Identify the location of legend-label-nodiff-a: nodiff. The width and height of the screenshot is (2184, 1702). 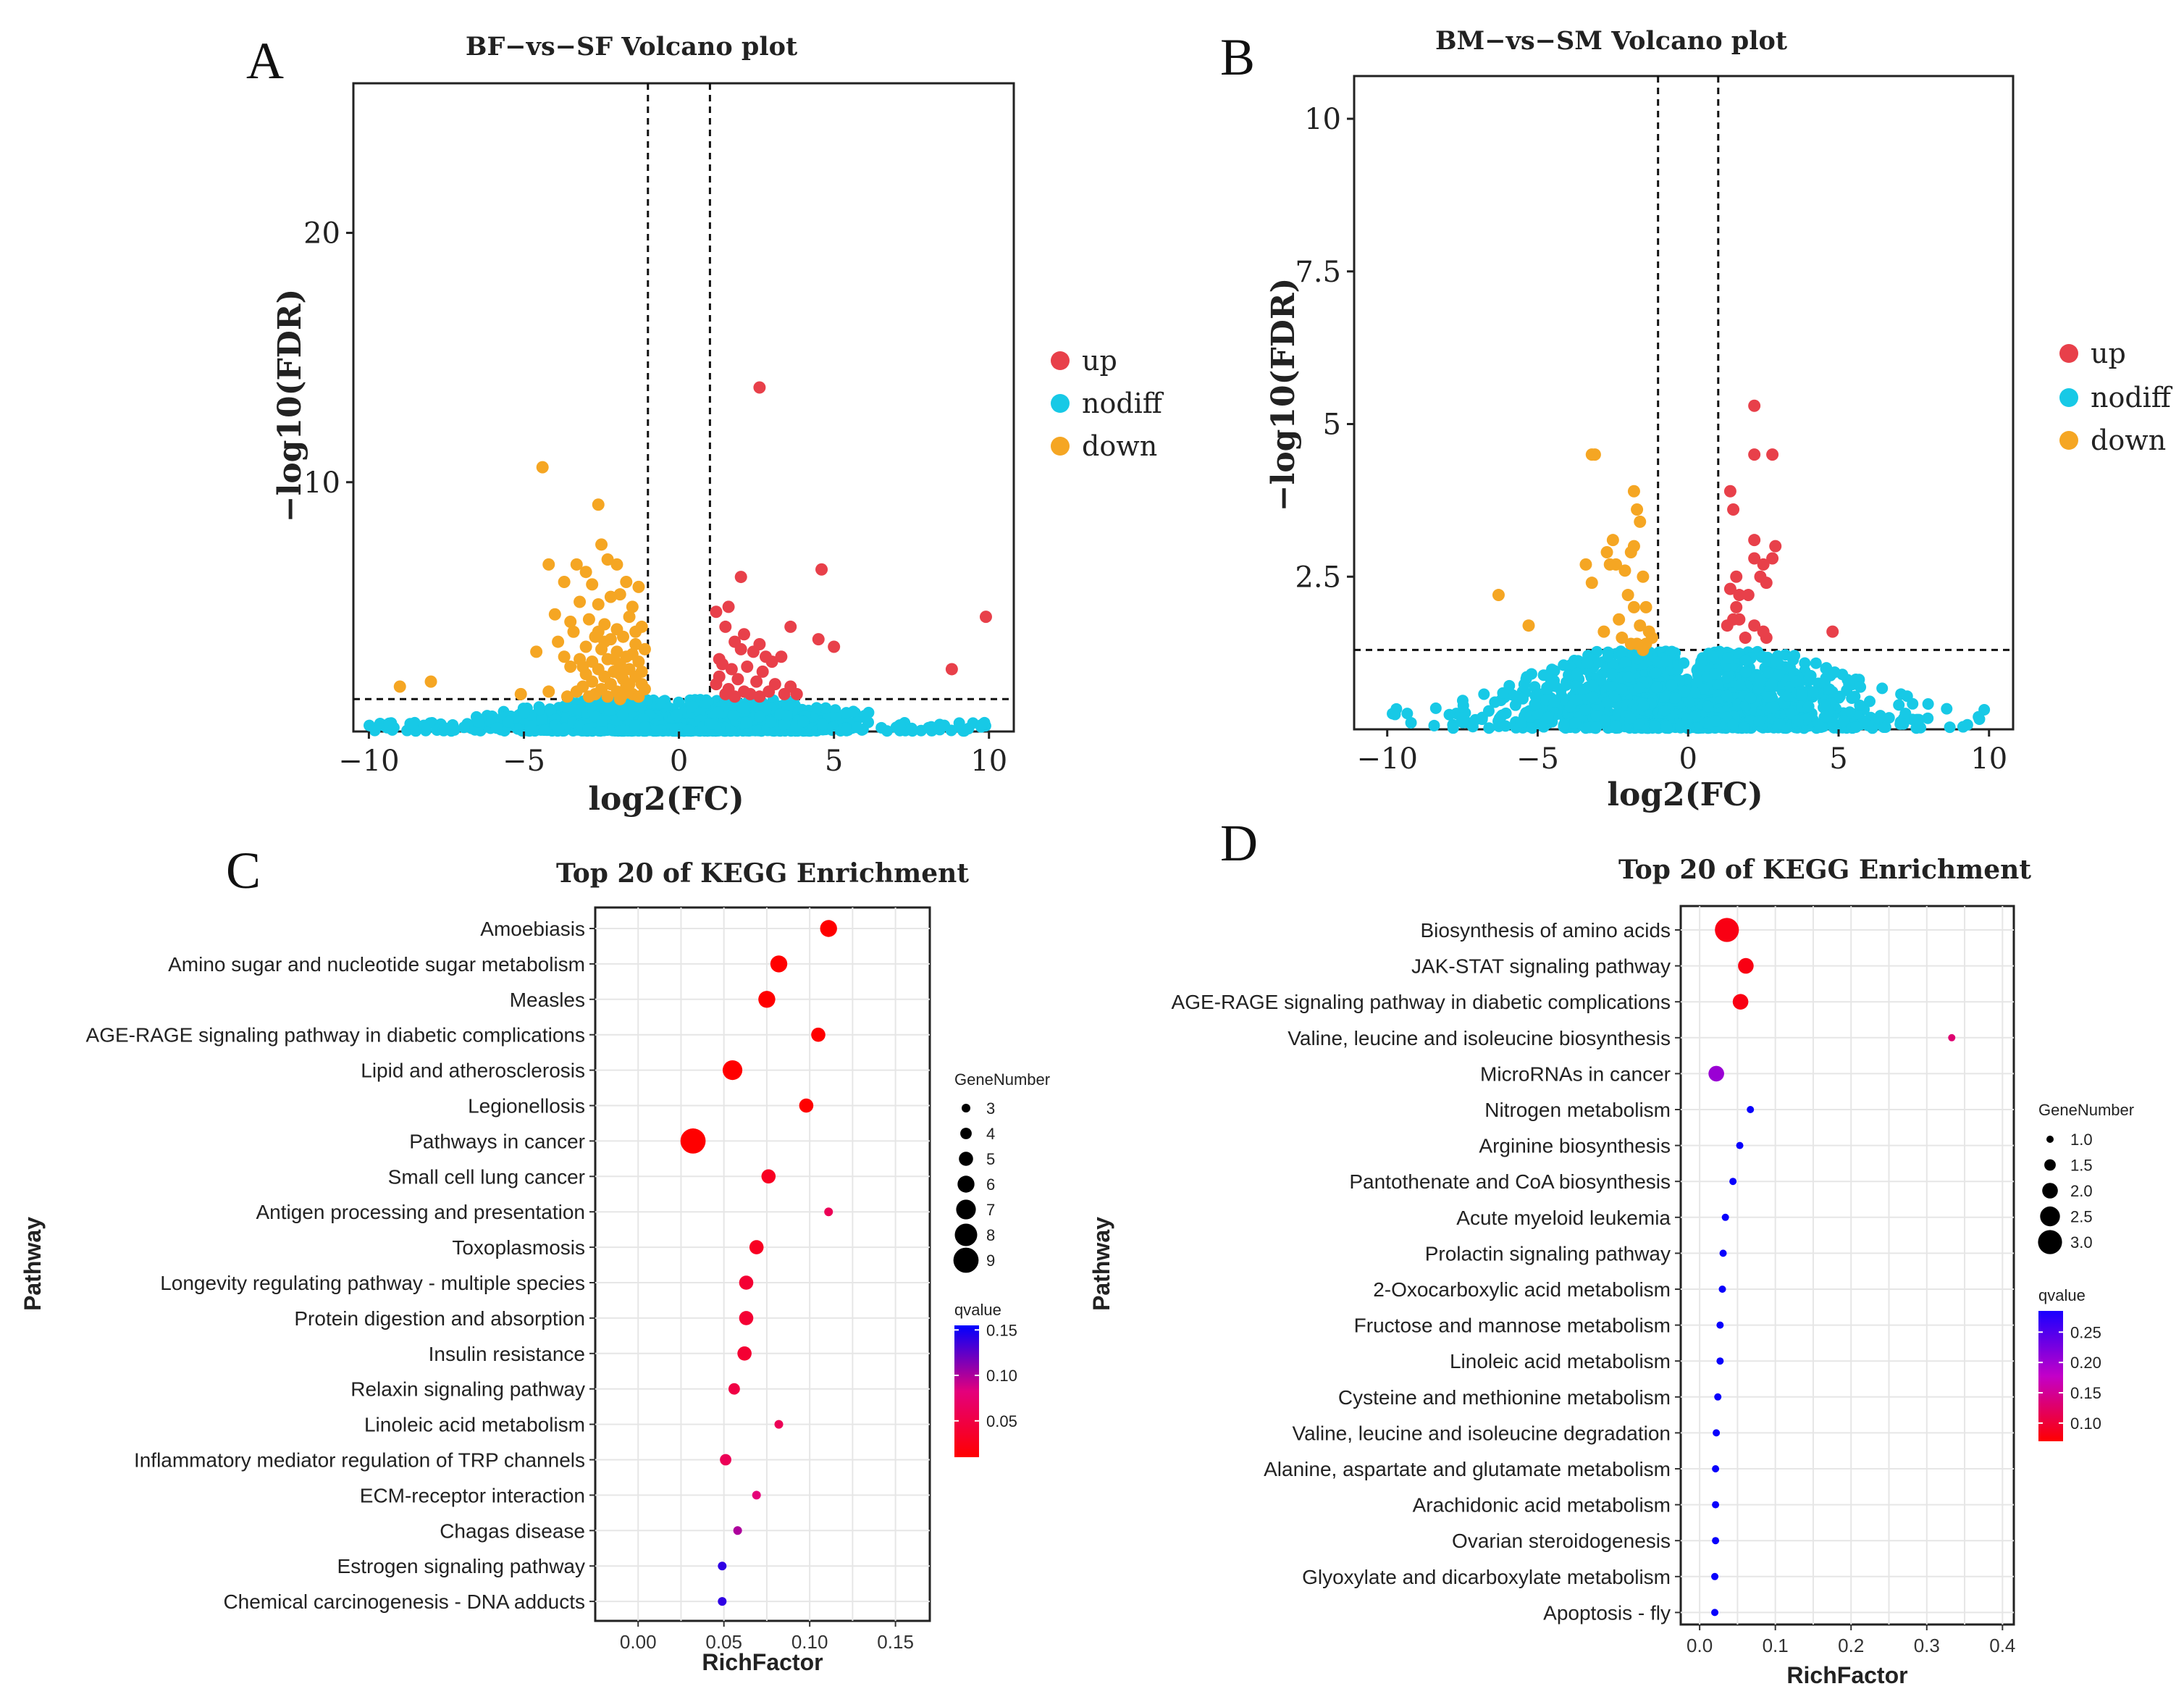
(1123, 403).